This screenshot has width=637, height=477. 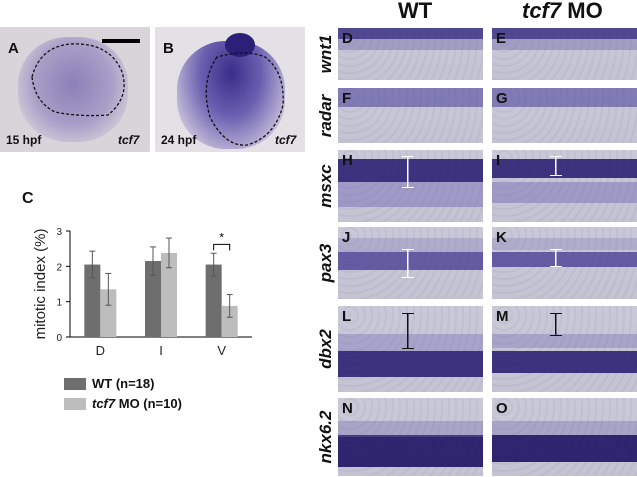 What do you see at coordinates (347, 38) in the screenshot?
I see `panel-label: D` at bounding box center [347, 38].